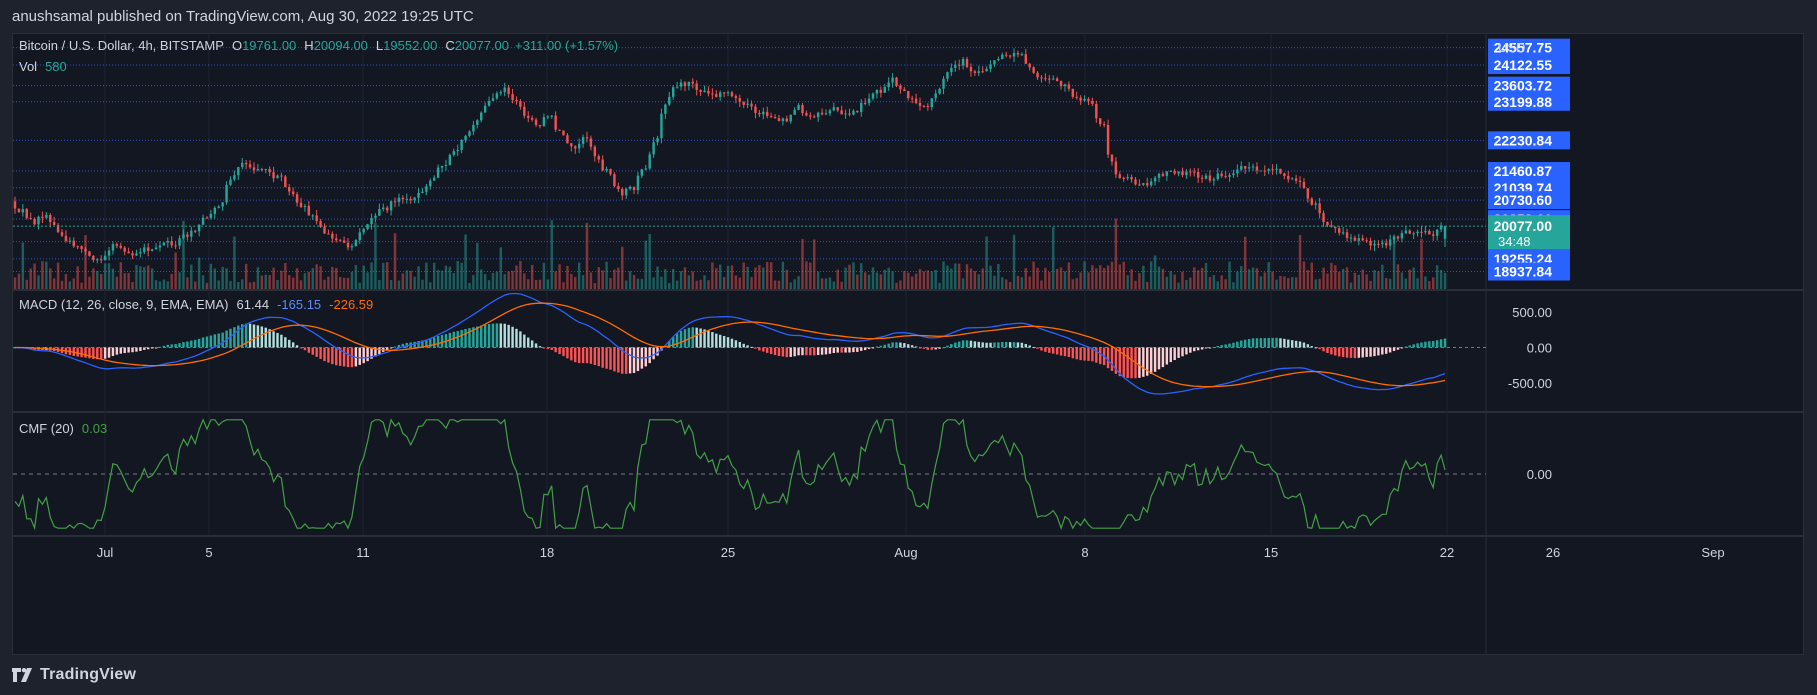  Describe the element at coordinates (449, 45) in the screenshot. I see `close-label: C` at that location.